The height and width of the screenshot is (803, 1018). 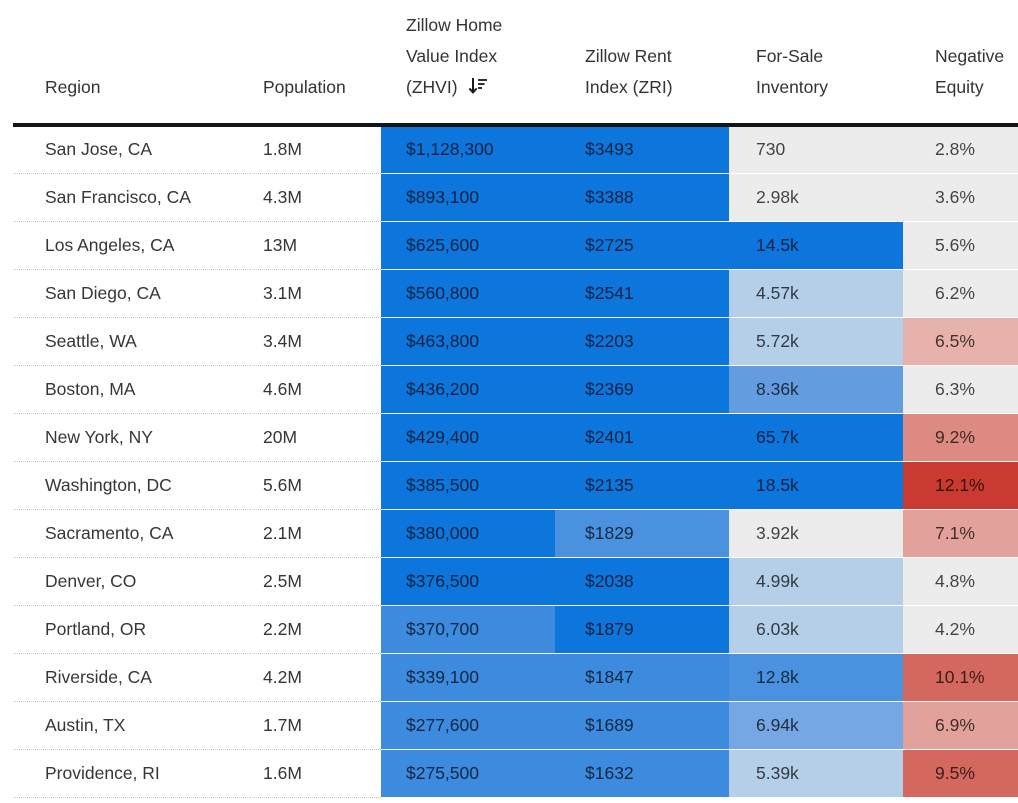 I want to click on cell-negative-equity: 2.8%, so click(x=960, y=149).